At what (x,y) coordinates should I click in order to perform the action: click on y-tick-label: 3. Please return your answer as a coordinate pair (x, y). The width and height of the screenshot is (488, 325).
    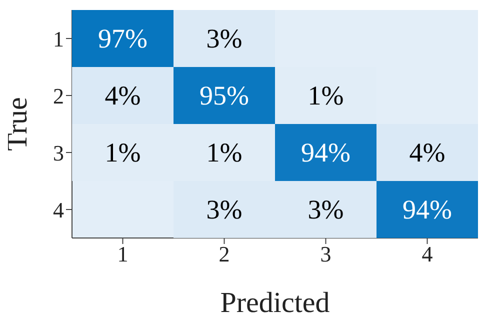
    Looking at the image, I should click on (58, 153).